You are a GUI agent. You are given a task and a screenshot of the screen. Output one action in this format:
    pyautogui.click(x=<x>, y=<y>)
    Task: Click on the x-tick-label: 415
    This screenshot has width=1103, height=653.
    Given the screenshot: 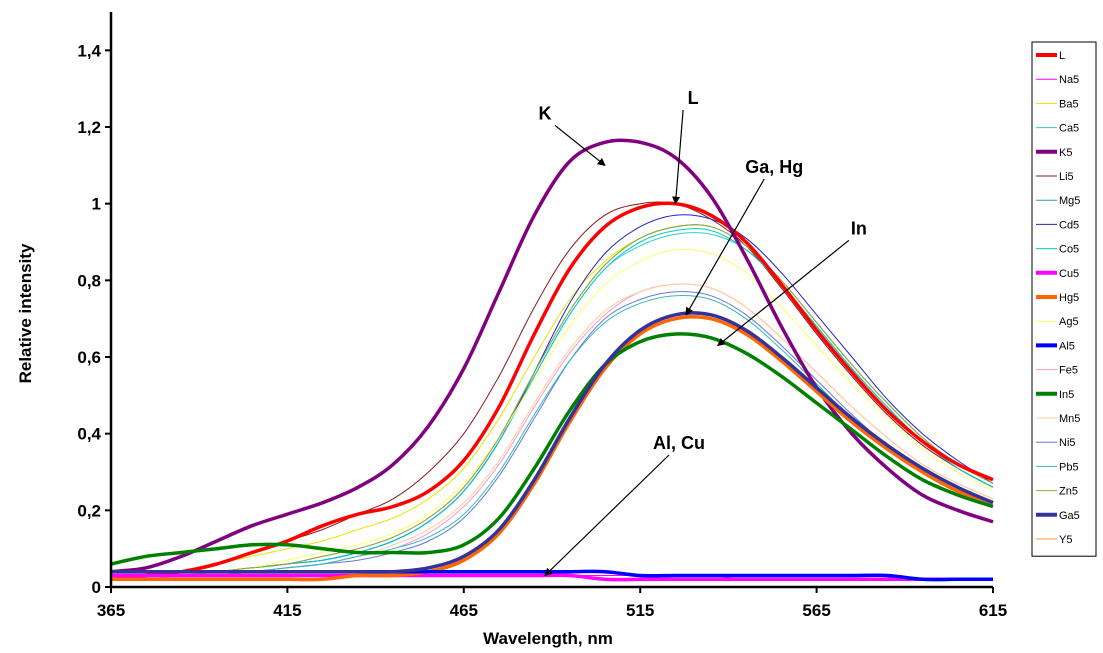 What is the action you would take?
    pyautogui.click(x=287, y=610)
    